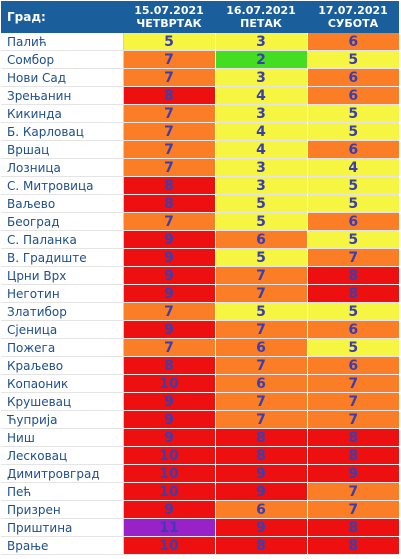 The height and width of the screenshot is (559, 401). I want to click on table-row: Нови Сад 7 3 6, so click(200, 77).